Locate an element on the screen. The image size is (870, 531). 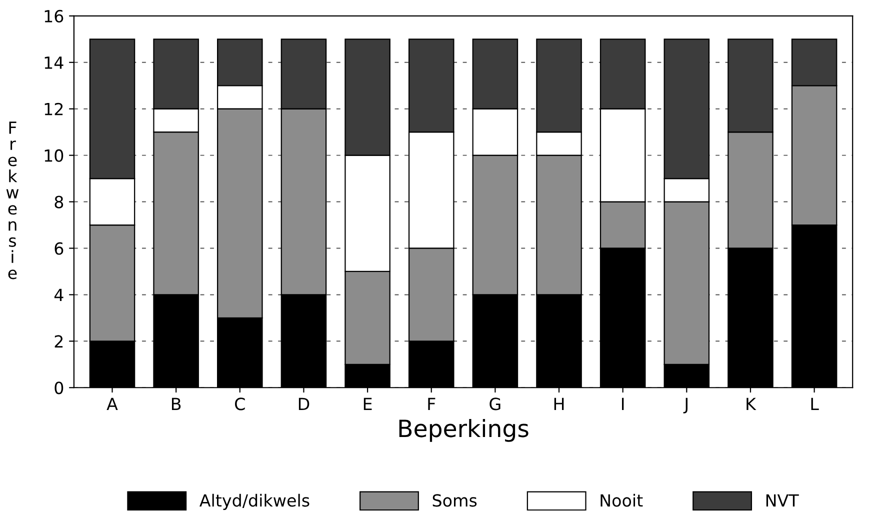
y-tick-label: 12 is located at coordinates (53, 109).